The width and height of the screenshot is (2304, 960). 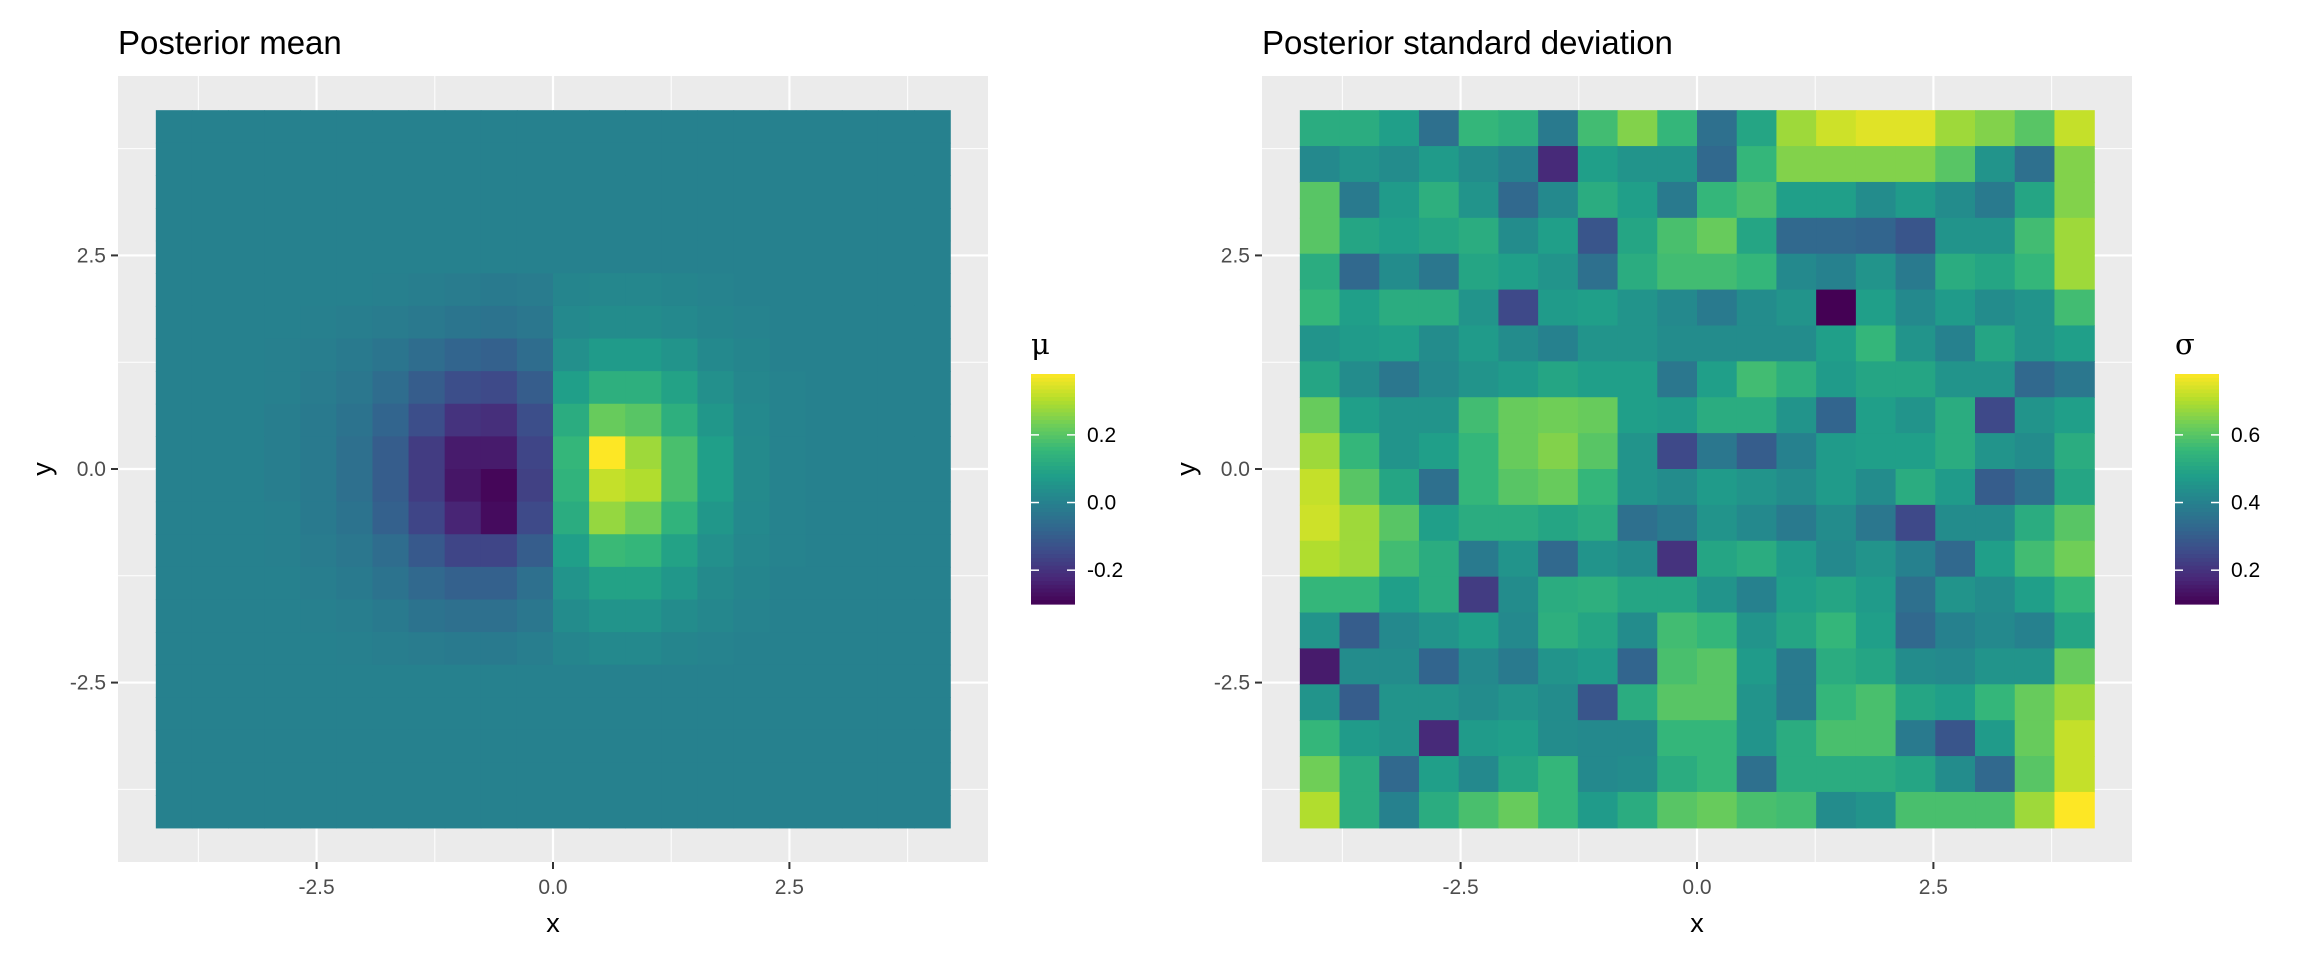 I want to click on y-tick-label: -2.5, so click(x=88, y=683).